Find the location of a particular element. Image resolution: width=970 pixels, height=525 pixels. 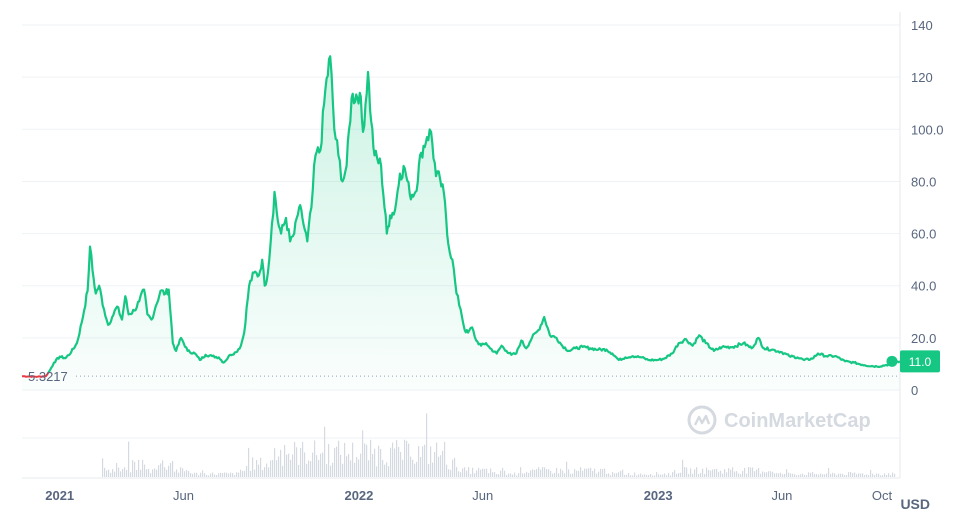

currency-label: USD is located at coordinates (915, 504).